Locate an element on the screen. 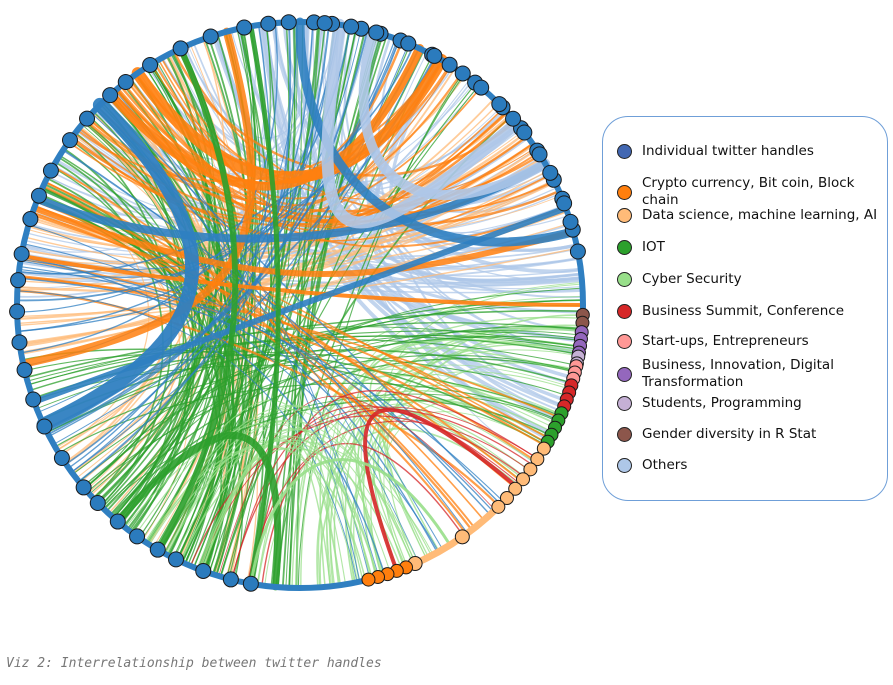 The height and width of the screenshot is (685, 893). legend-label: Gender diversity in R Stat is located at coordinates (729, 434).